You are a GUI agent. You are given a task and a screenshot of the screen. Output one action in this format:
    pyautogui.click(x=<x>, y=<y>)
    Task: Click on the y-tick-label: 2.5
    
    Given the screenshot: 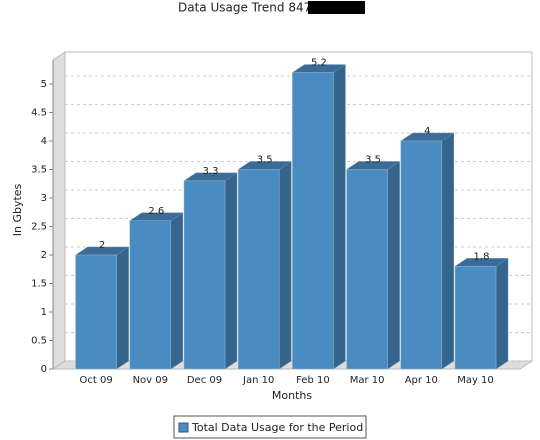 What is the action you would take?
    pyautogui.click(x=39, y=227)
    